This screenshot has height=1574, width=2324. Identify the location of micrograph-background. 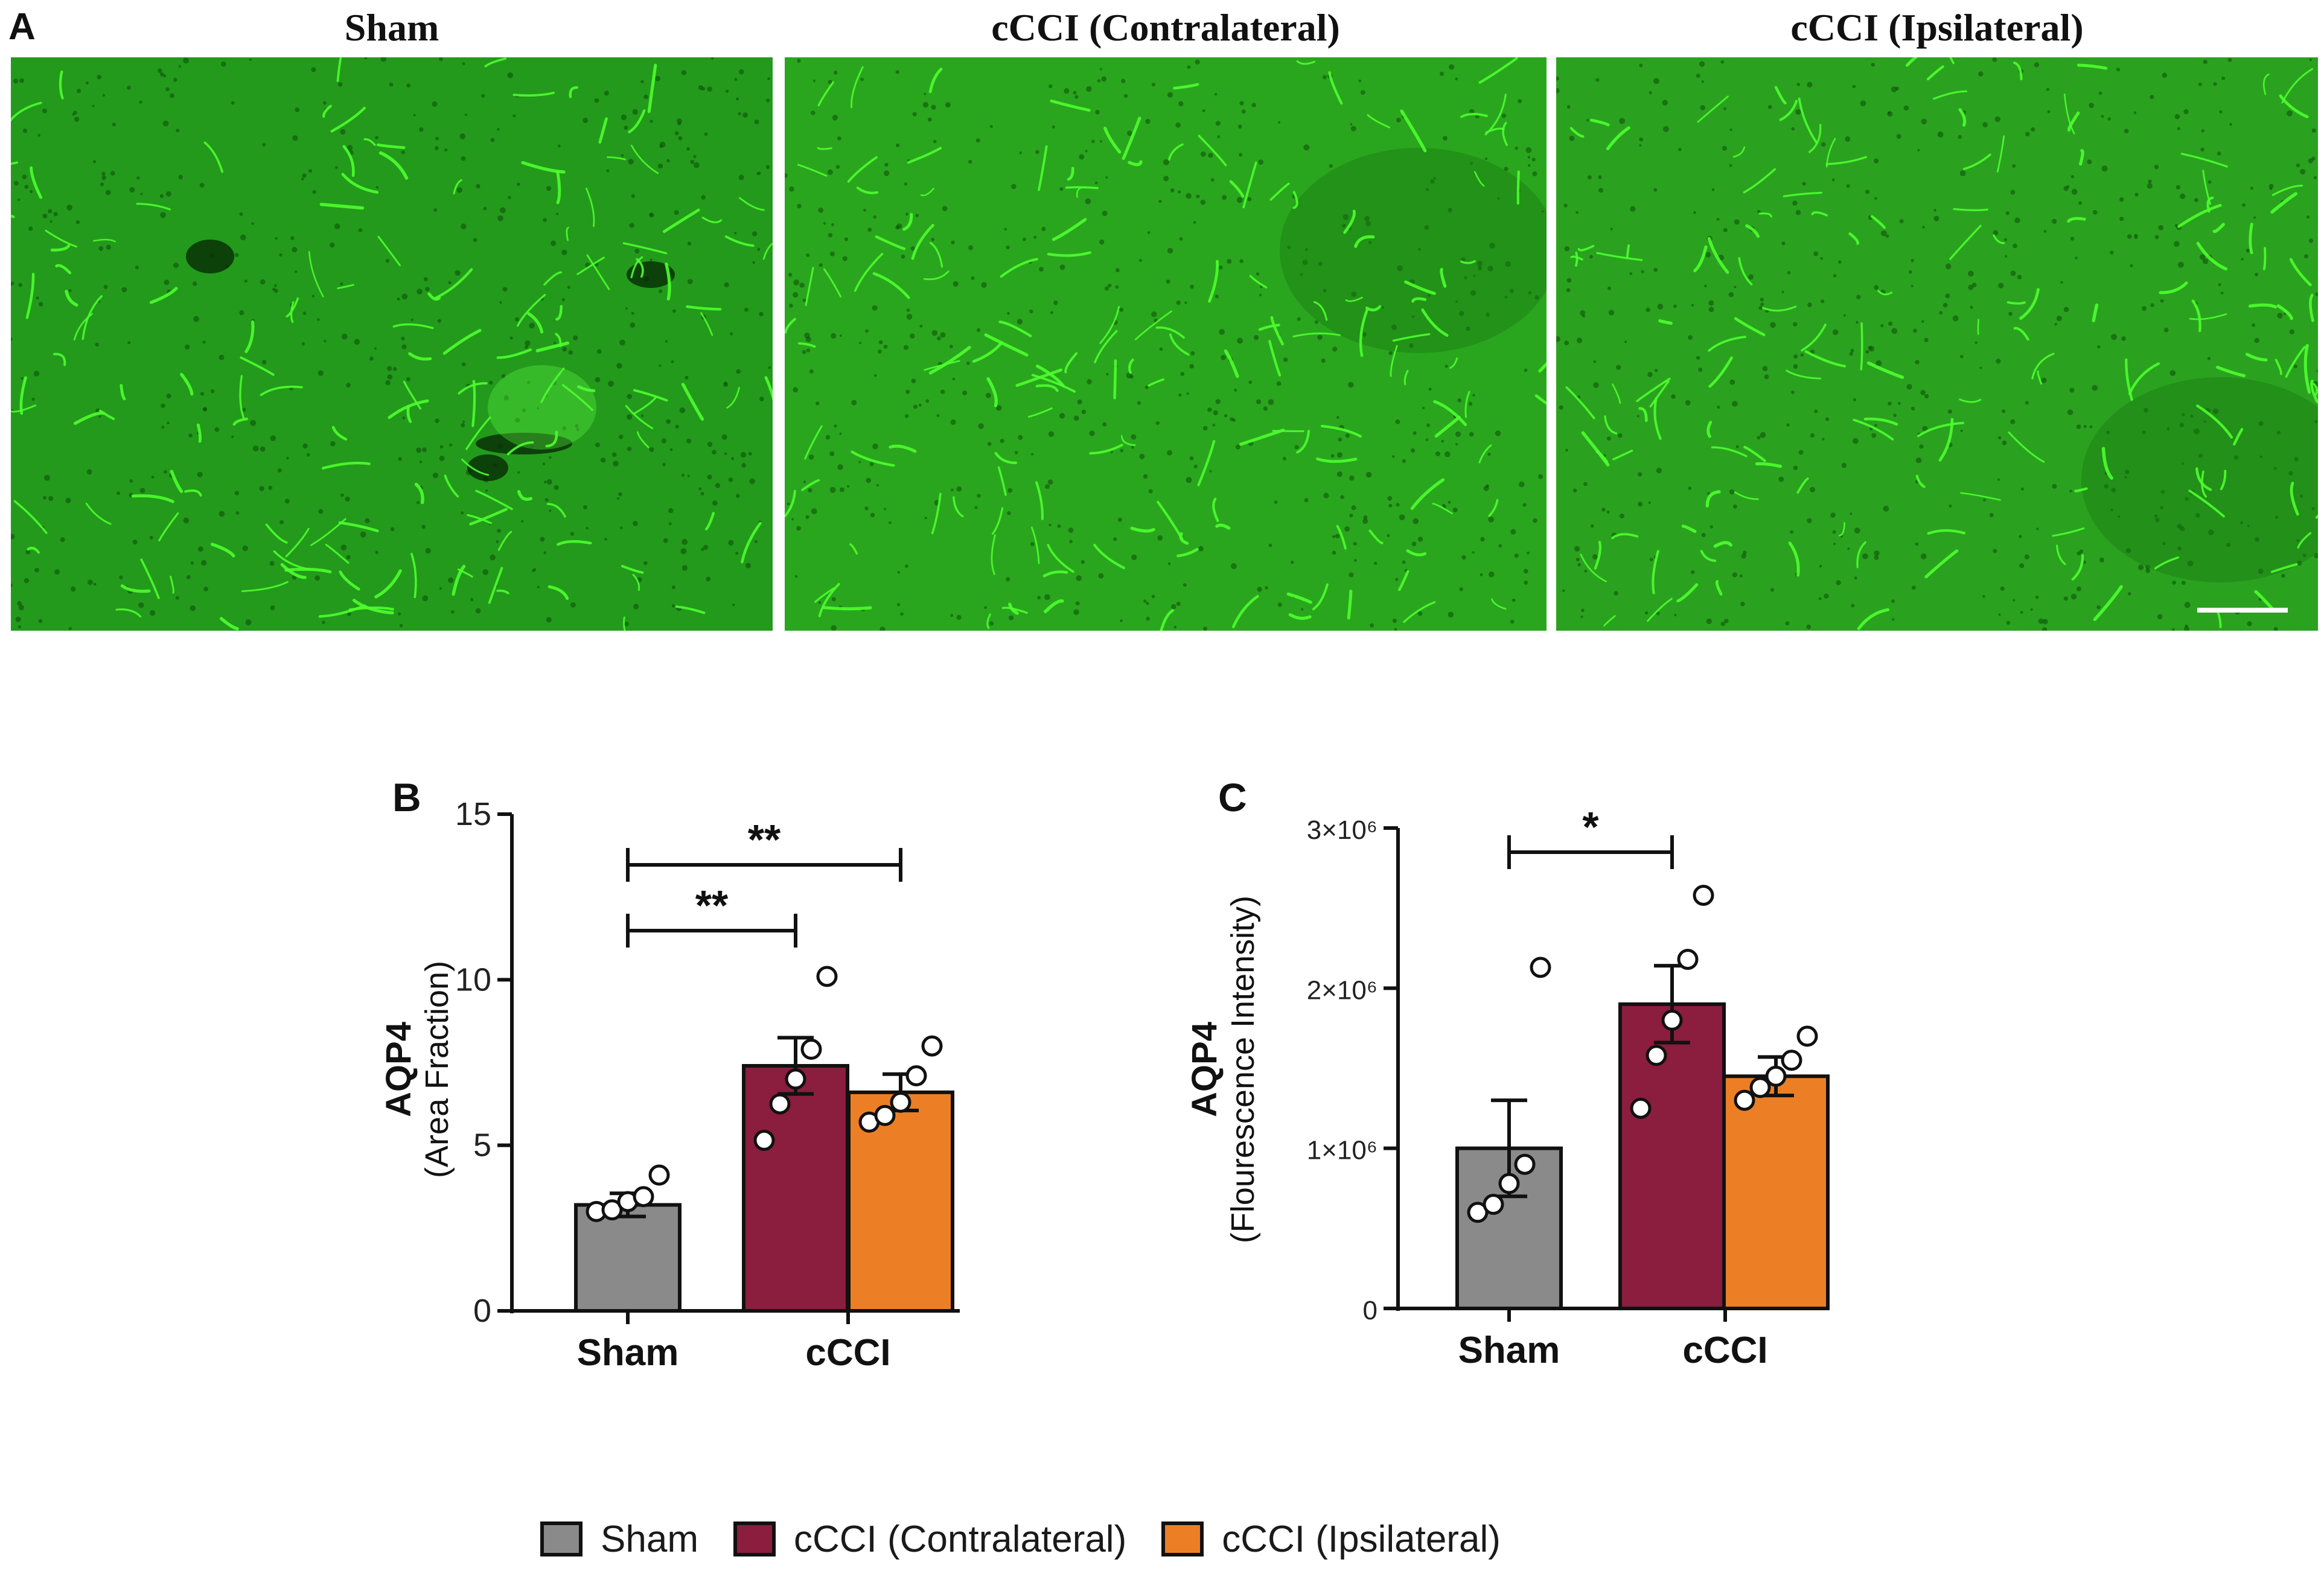
(1937, 344).